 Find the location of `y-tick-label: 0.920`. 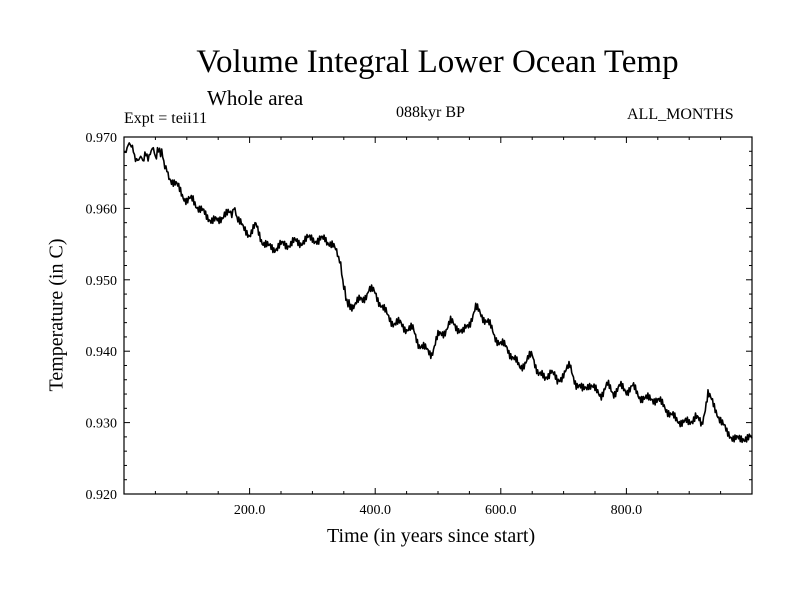

y-tick-label: 0.920 is located at coordinates (102, 495).